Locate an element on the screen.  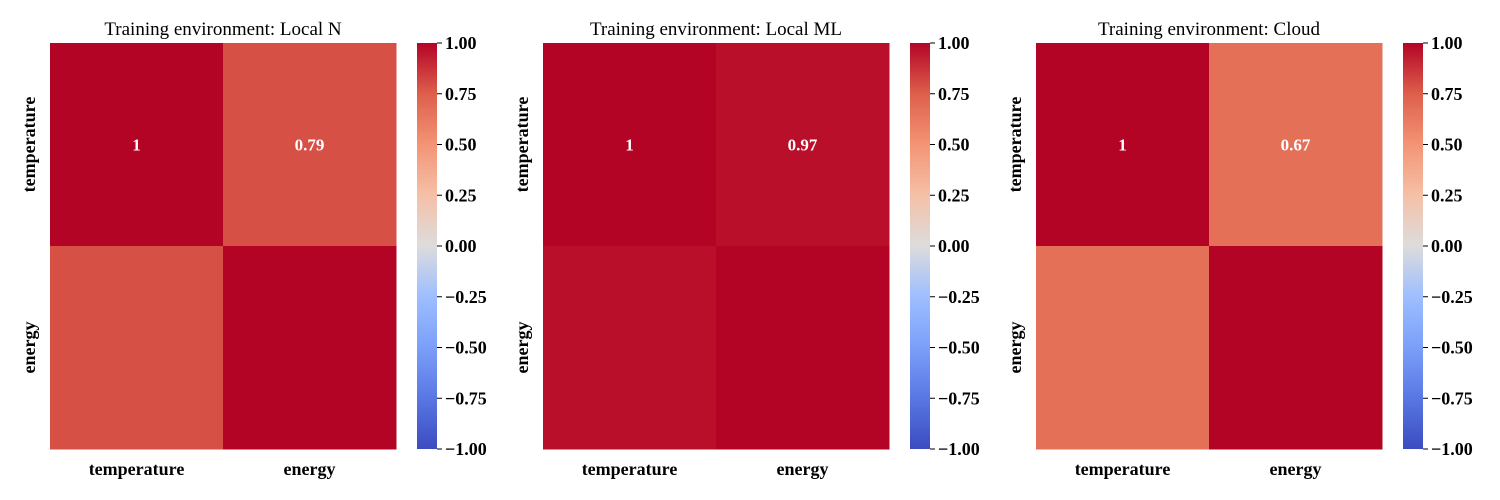
cell-annotation: 0.79 is located at coordinates (310, 145).